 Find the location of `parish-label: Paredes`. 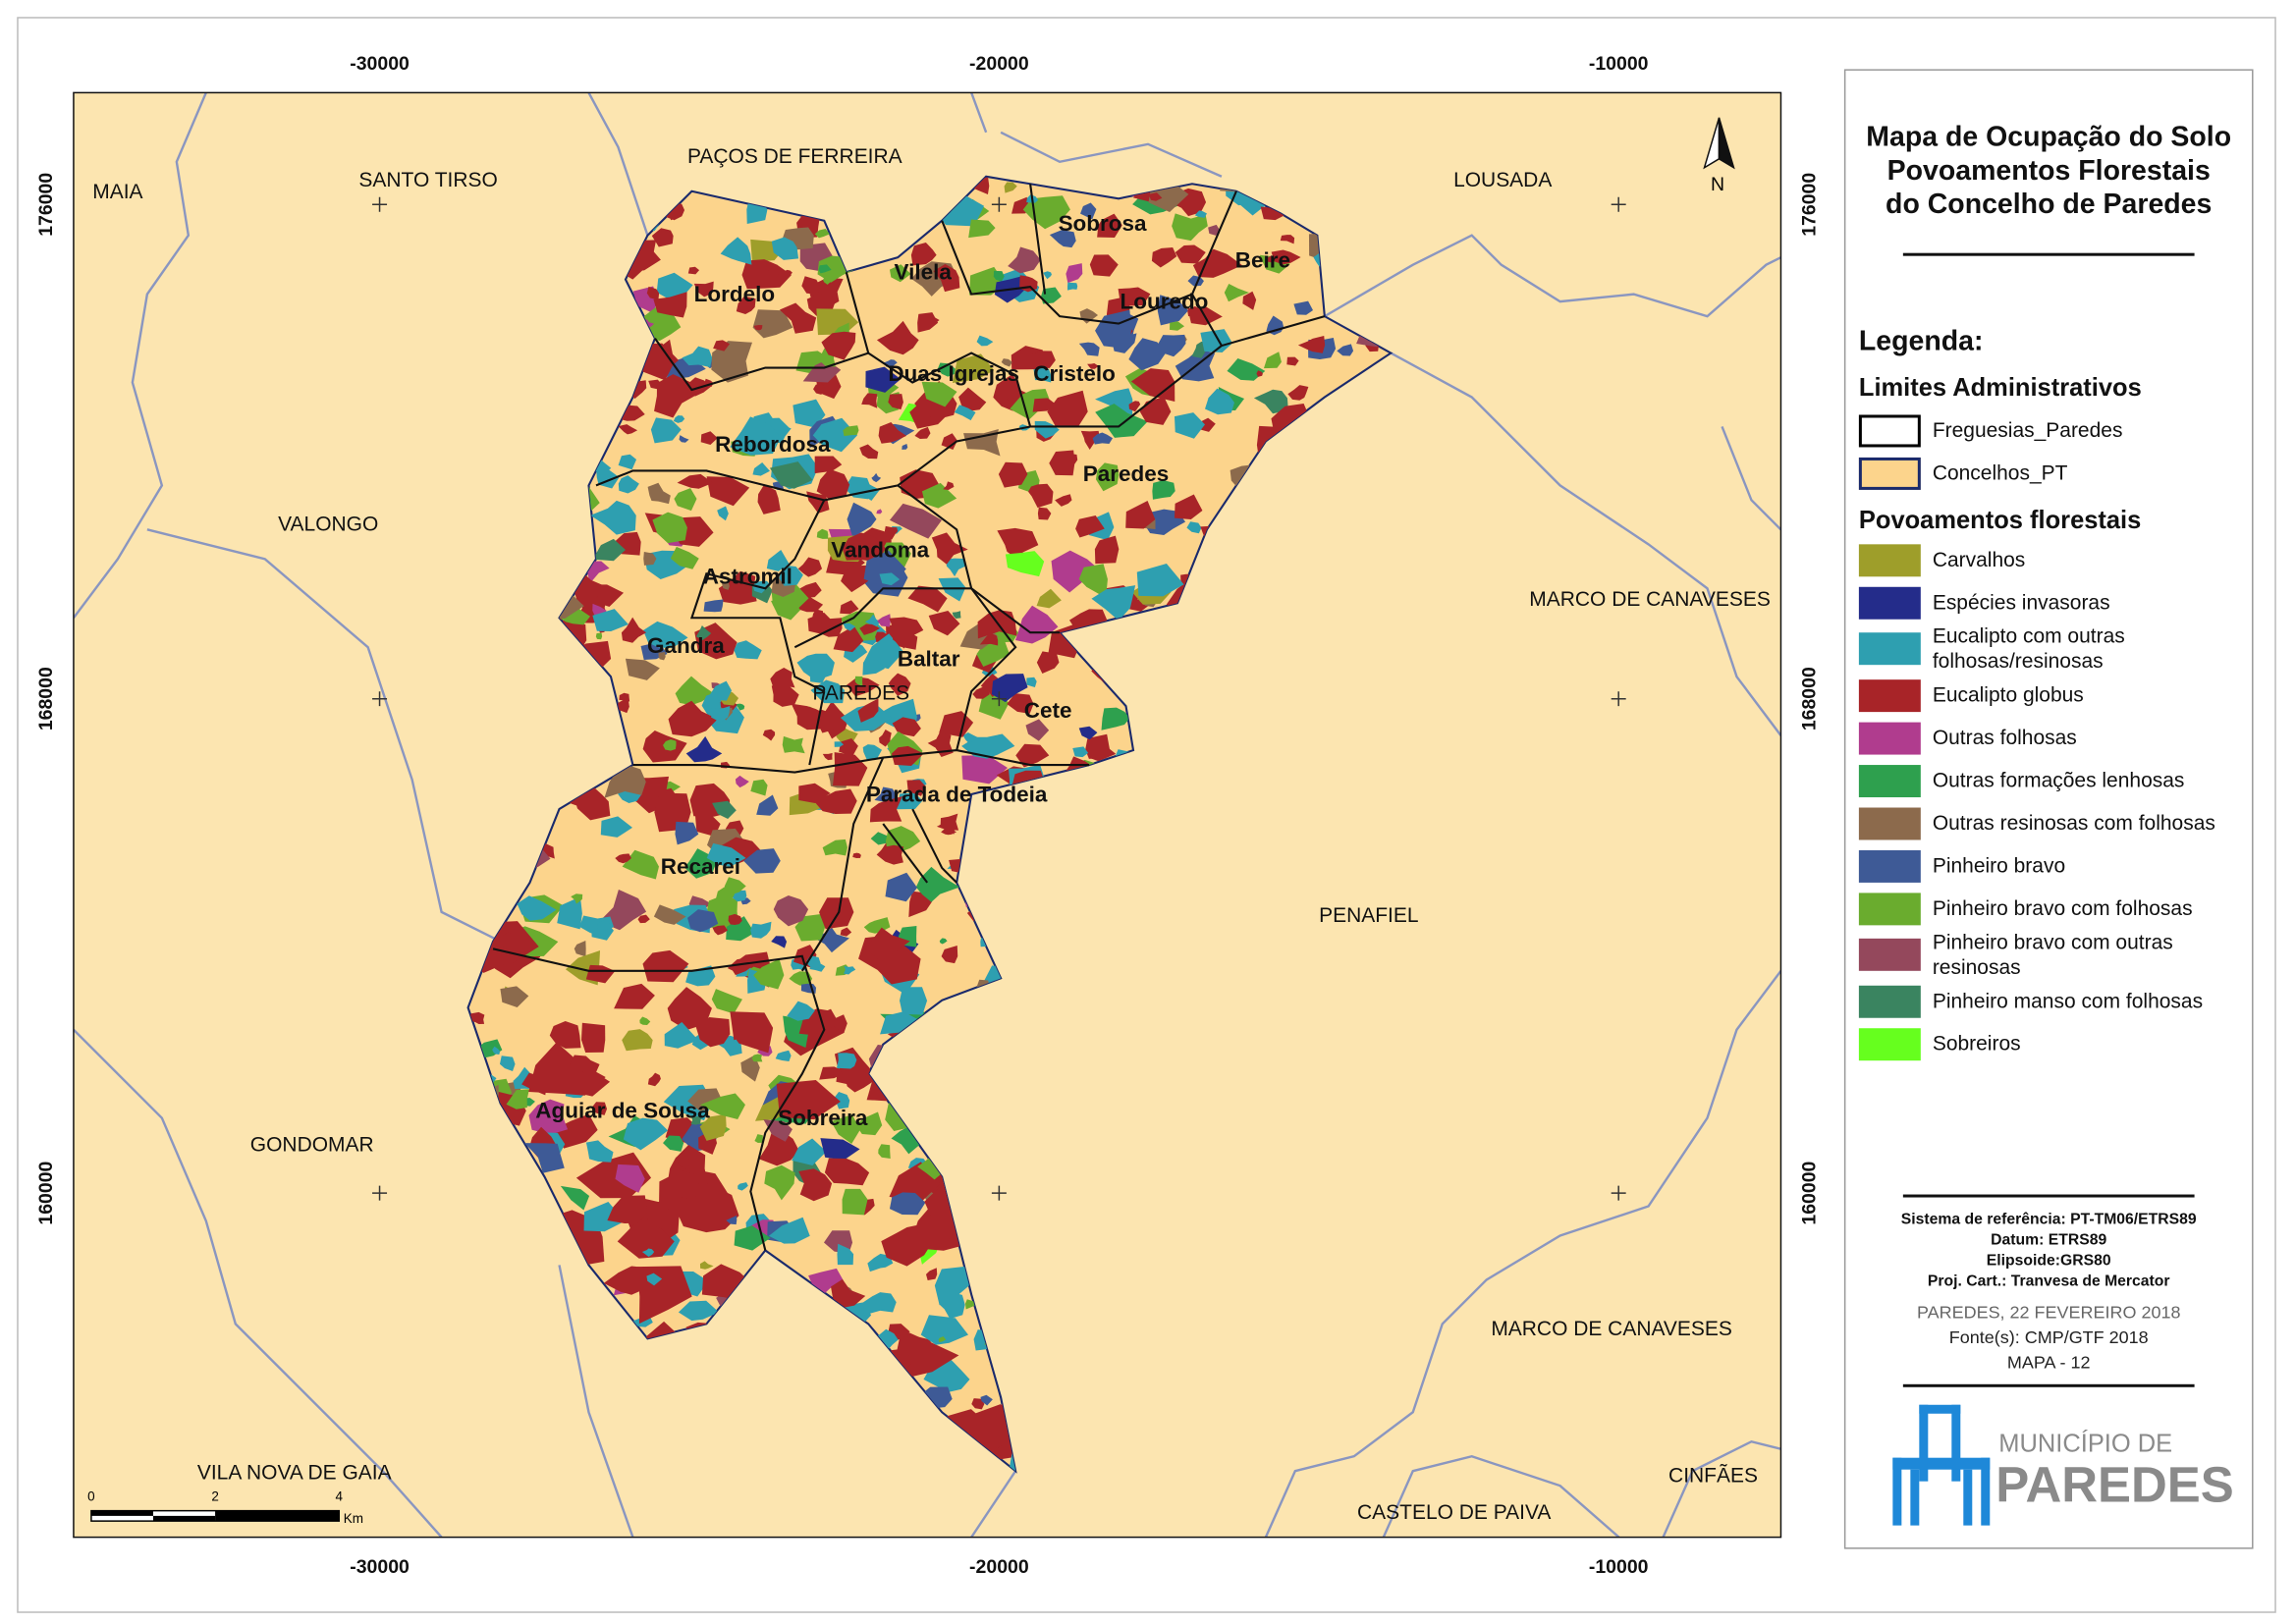

parish-label: Paredes is located at coordinates (1126, 473).